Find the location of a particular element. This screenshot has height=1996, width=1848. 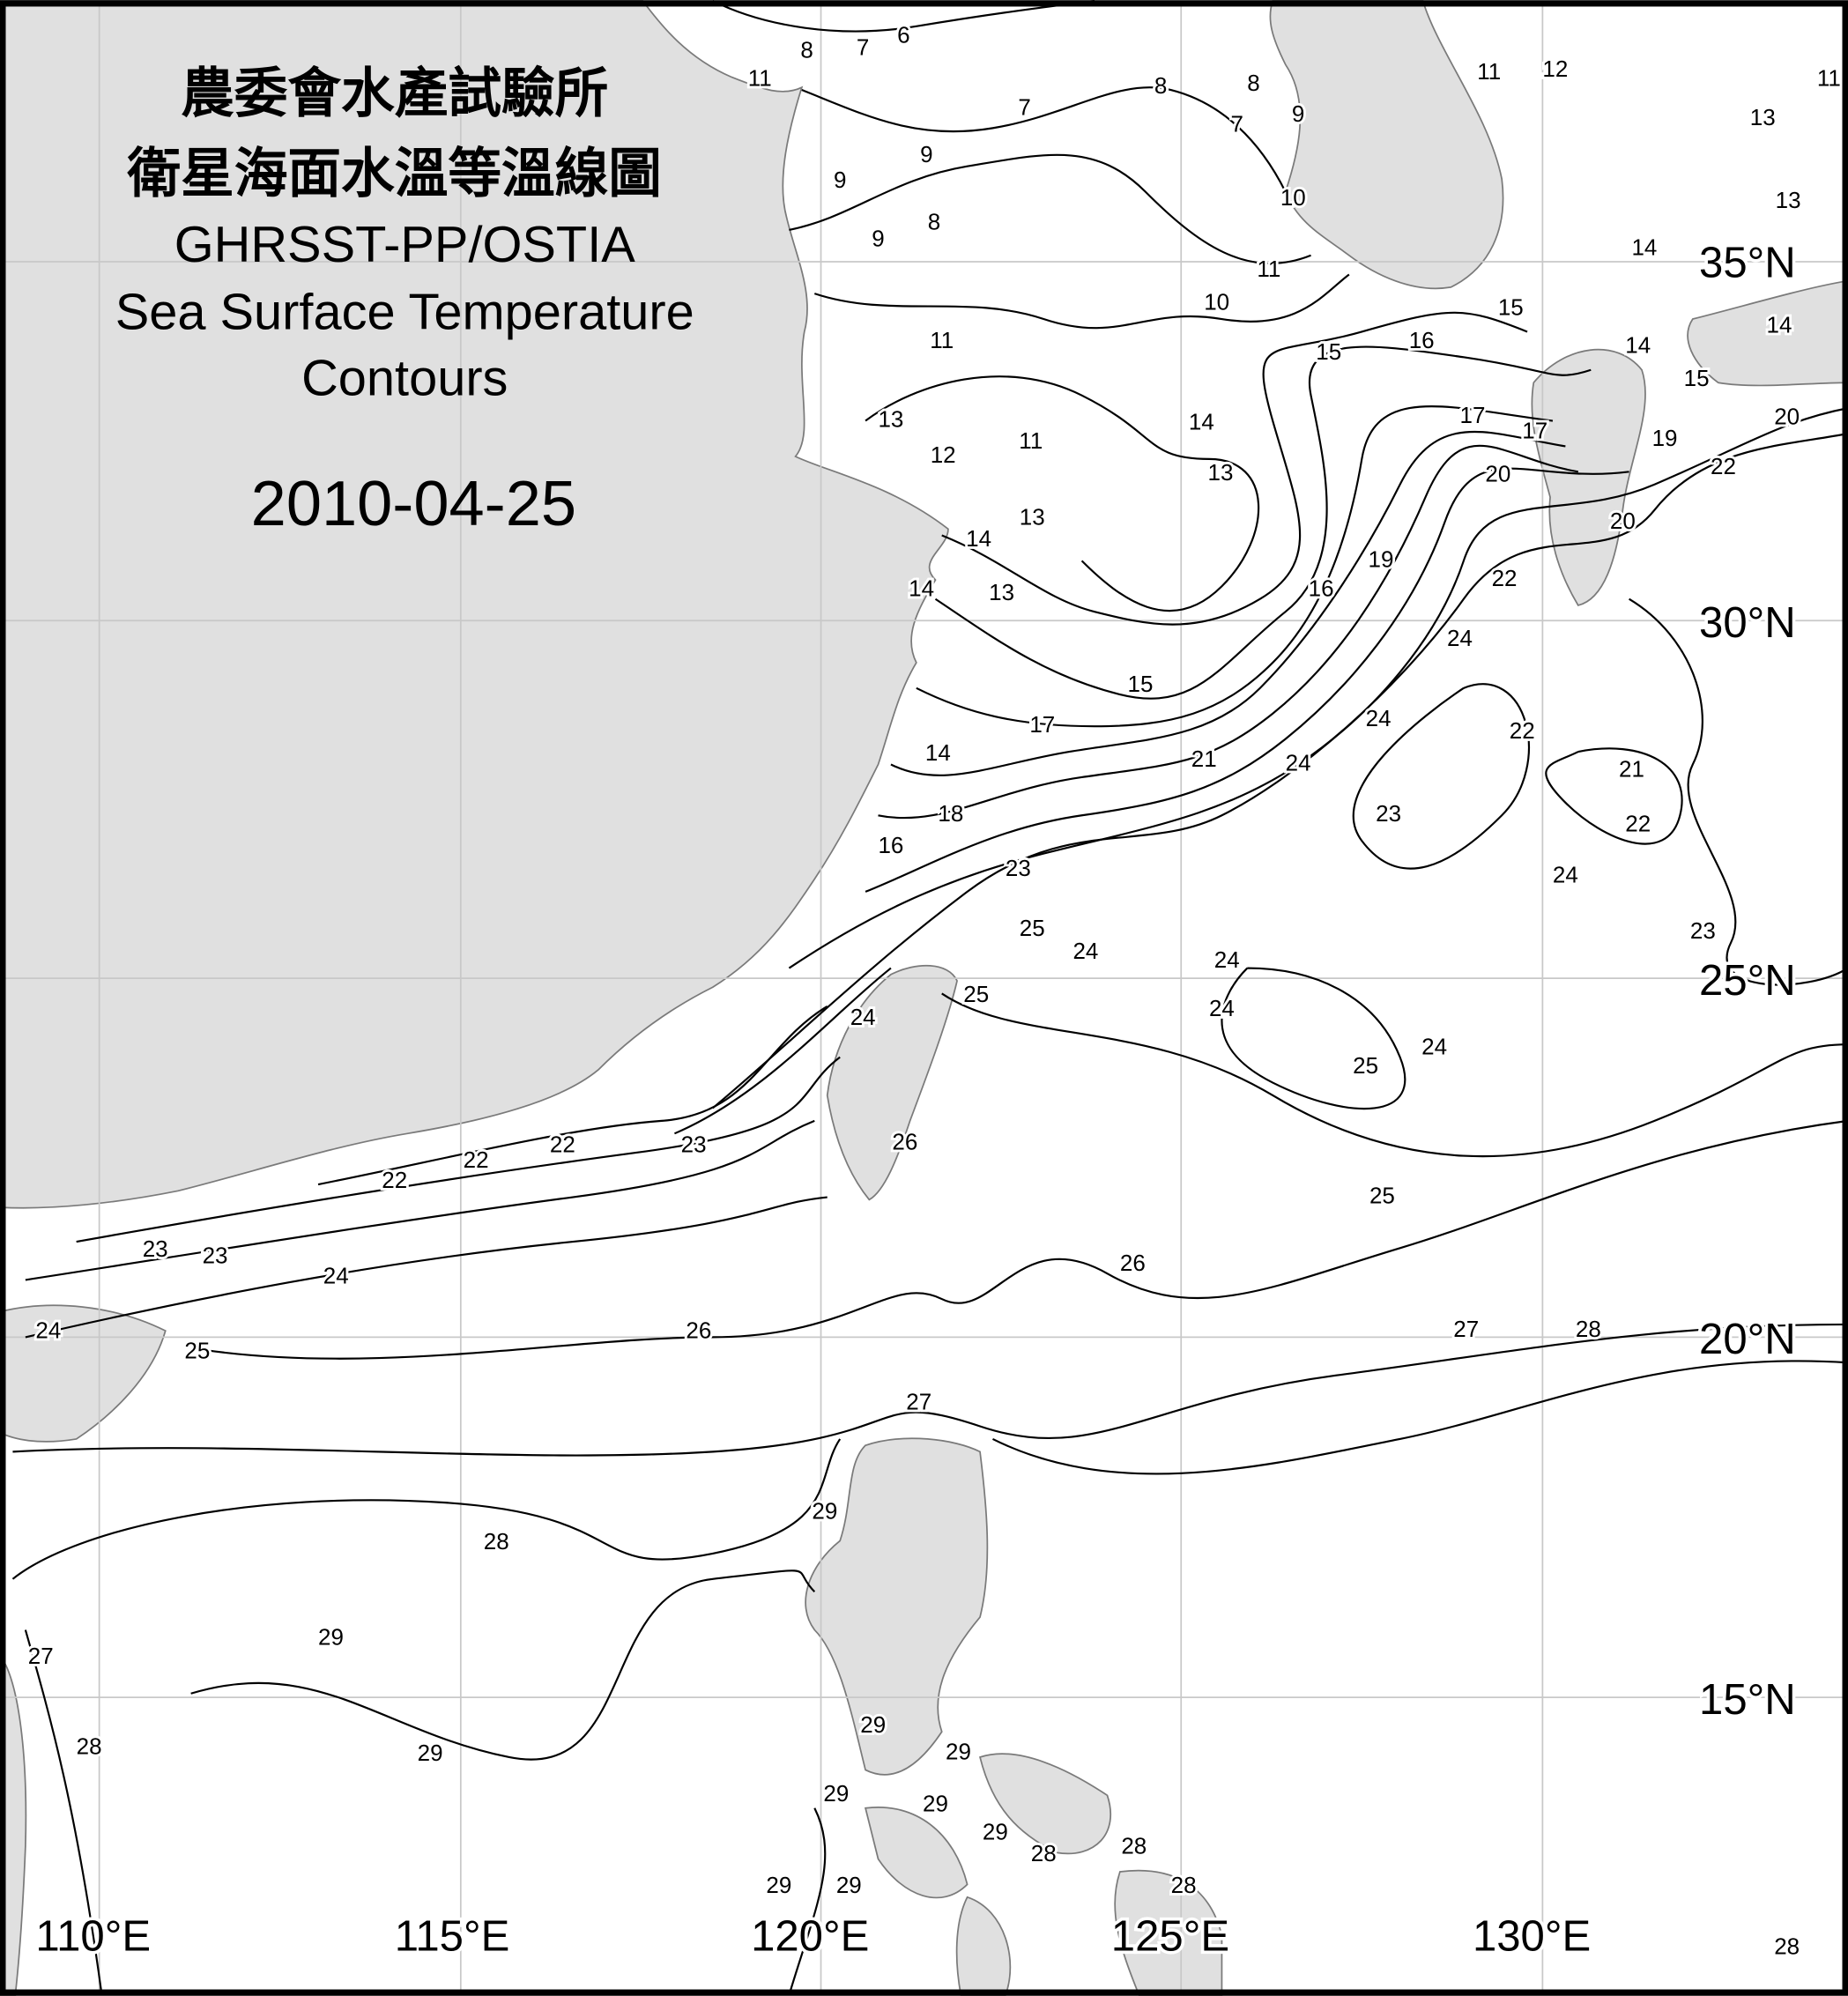

contour-label: 12 is located at coordinates (1555, 69).